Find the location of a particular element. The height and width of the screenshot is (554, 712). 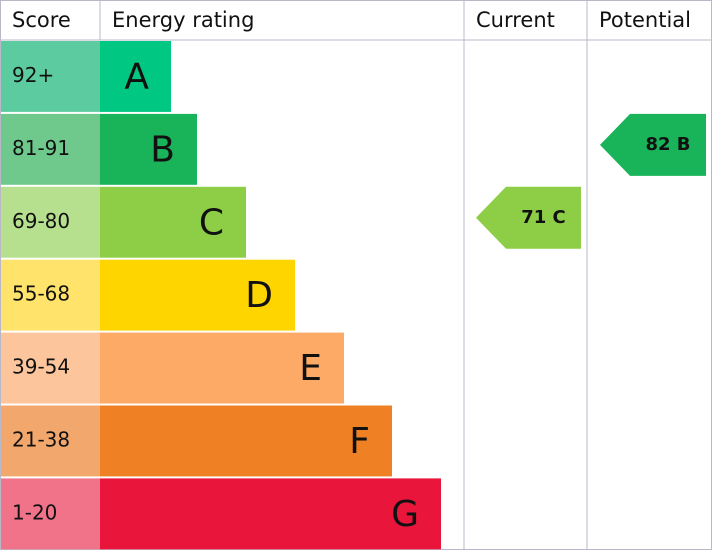

rating-letter: F is located at coordinates (359, 441).